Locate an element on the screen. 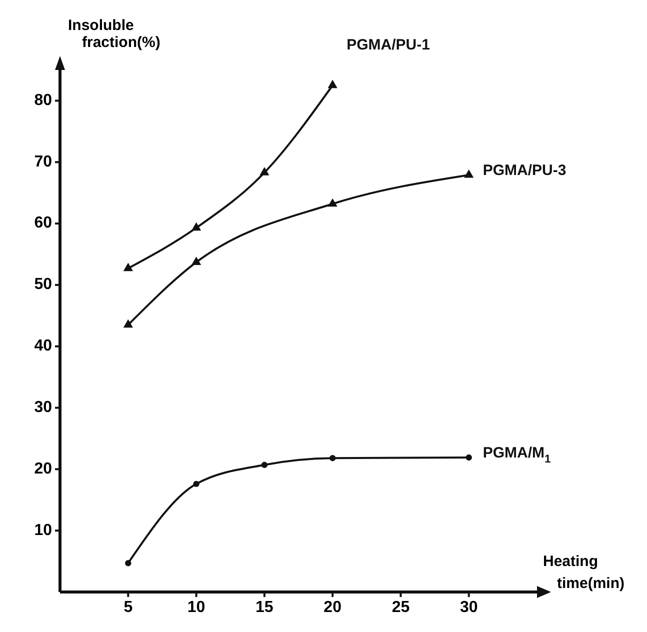 The width and height of the screenshot is (647, 632). y-tick-label: 30 is located at coordinates (43, 407).